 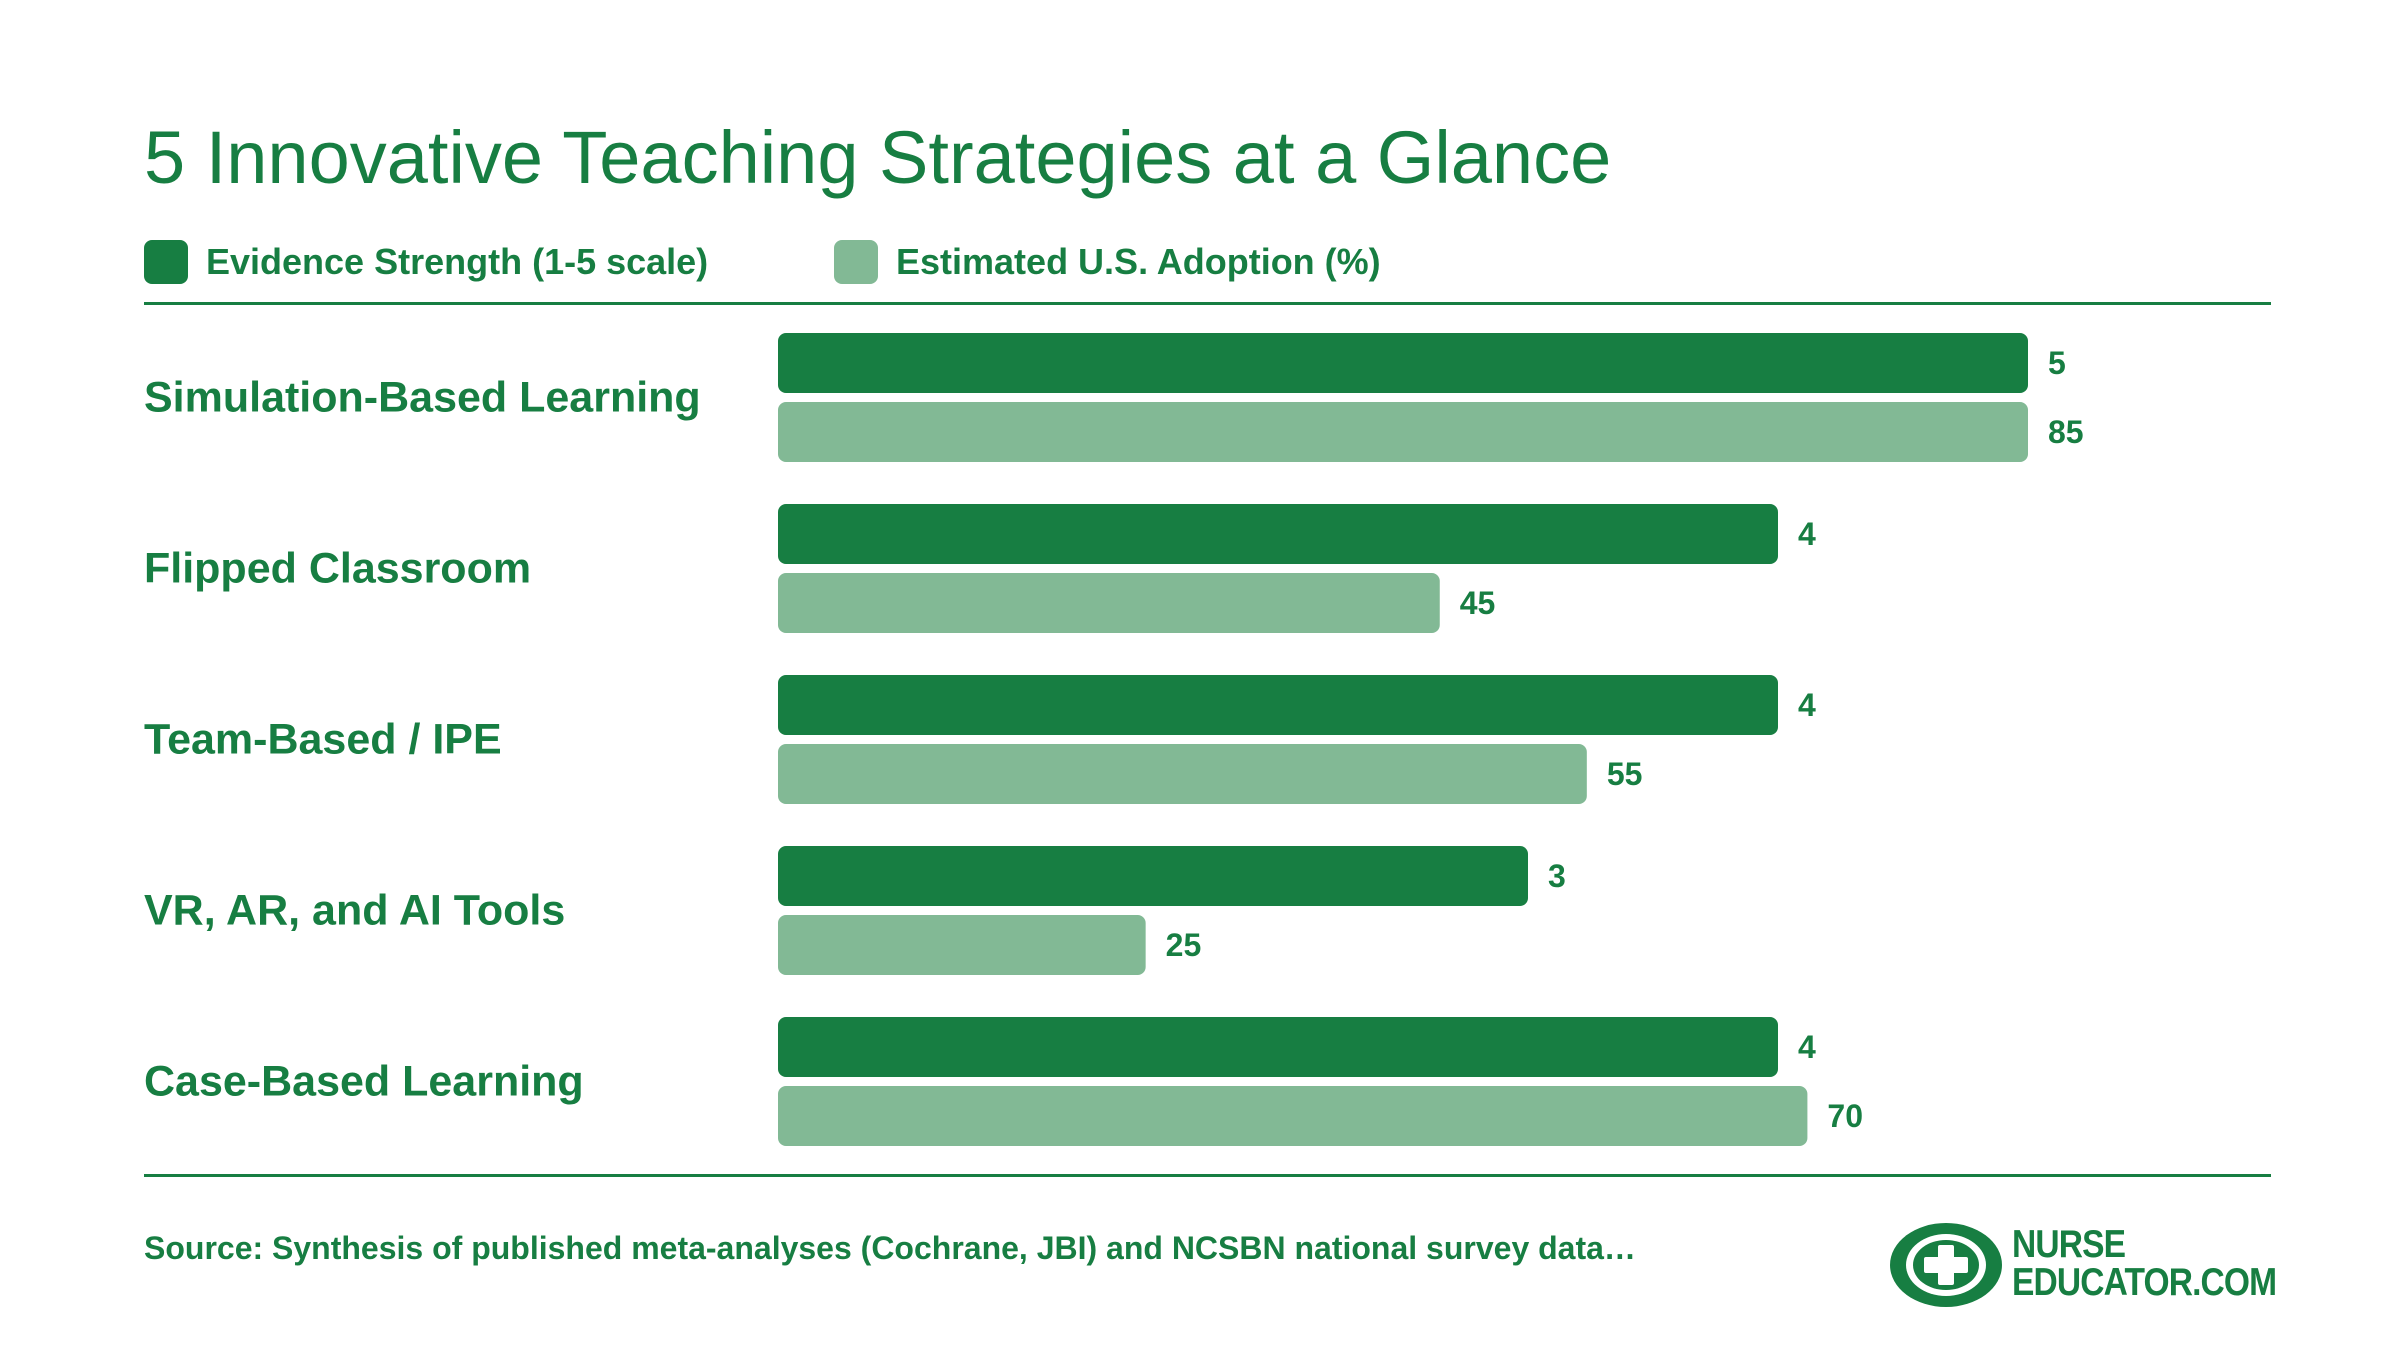 I want to click on nurse-educator-logo: NURSE EDUCATOR.COM, so click(x=2082, y=1265).